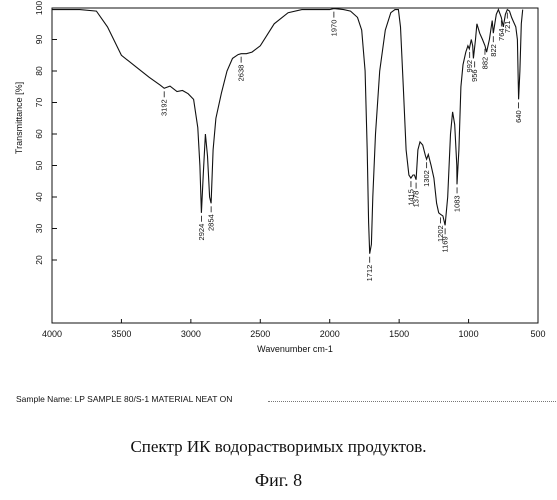  Describe the element at coordinates (19, 118) in the screenshot. I see `y-axis-label: Transmittance [%]` at that location.